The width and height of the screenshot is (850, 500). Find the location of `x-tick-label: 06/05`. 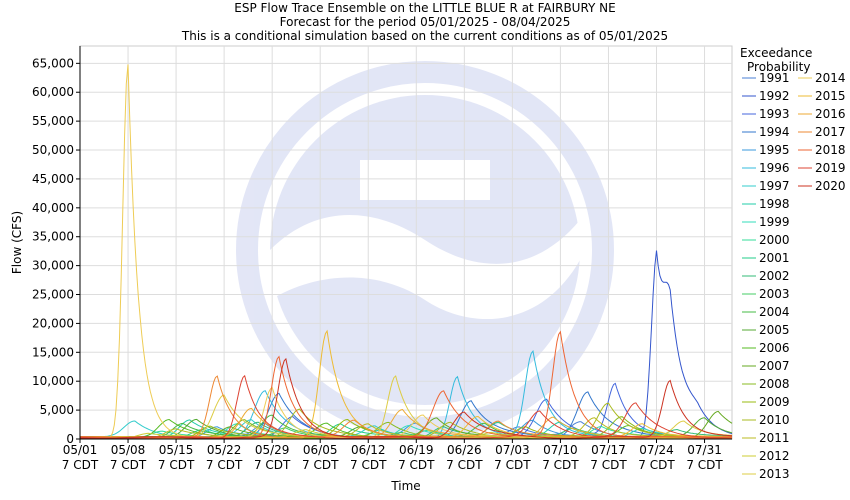

x-tick-label: 06/05 is located at coordinates (320, 450).